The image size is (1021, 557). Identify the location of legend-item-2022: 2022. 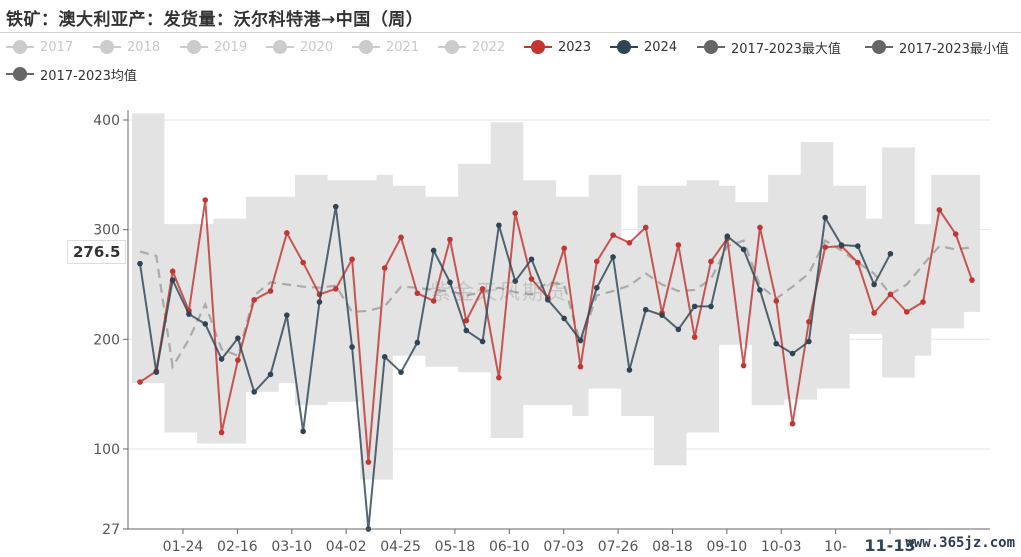
(471, 47).